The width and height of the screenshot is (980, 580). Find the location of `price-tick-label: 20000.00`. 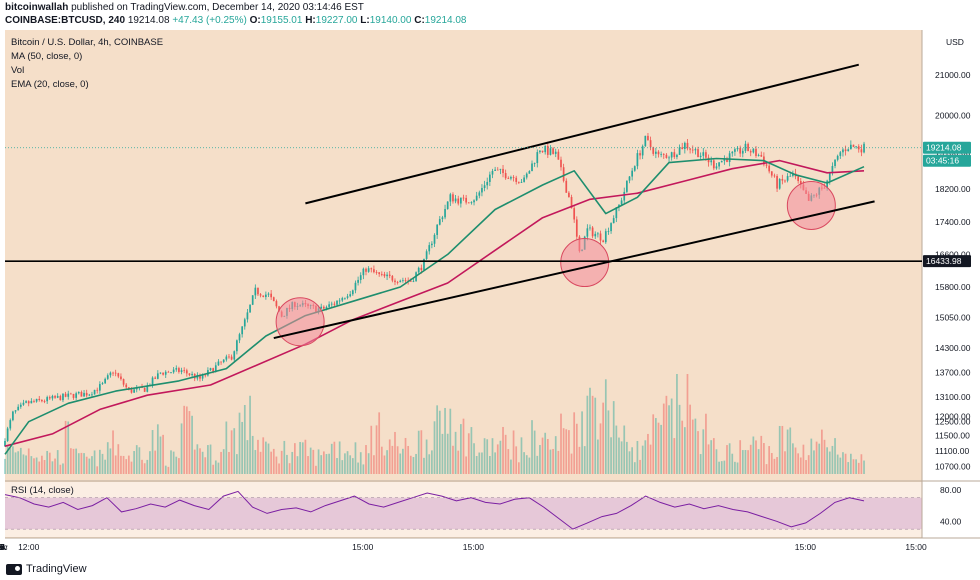

price-tick-label: 20000.00 is located at coordinates (953, 116).